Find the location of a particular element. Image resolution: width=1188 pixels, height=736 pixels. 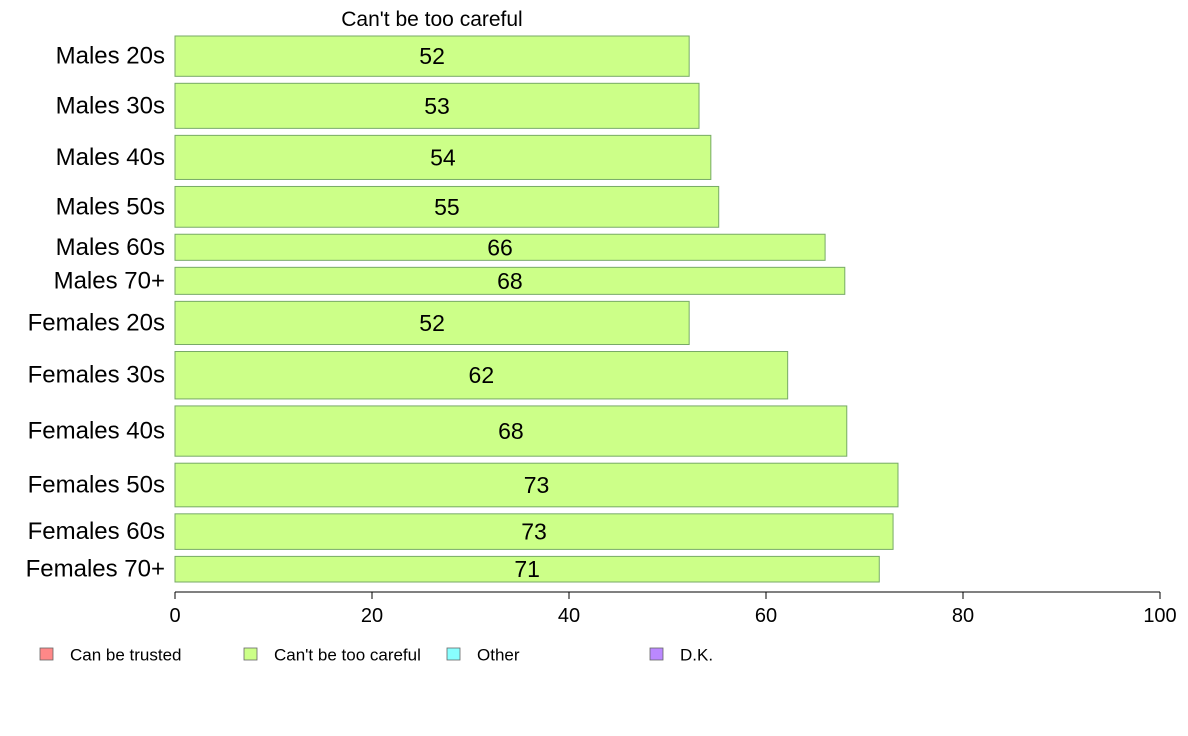

bar-value-label: 53 is located at coordinates (437, 106).